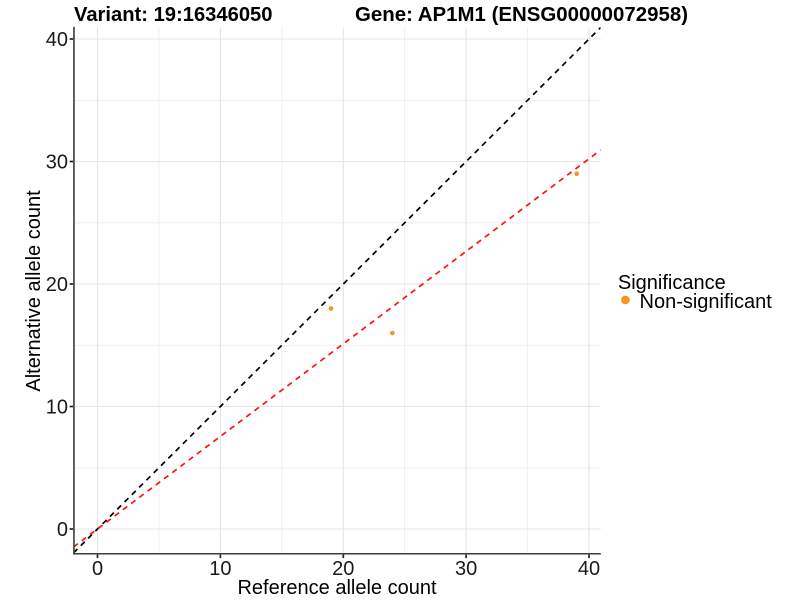 The image size is (800, 600). Describe the element at coordinates (173, 15) in the screenshot. I see `svg-text: Variant: 19:16346050` at that location.